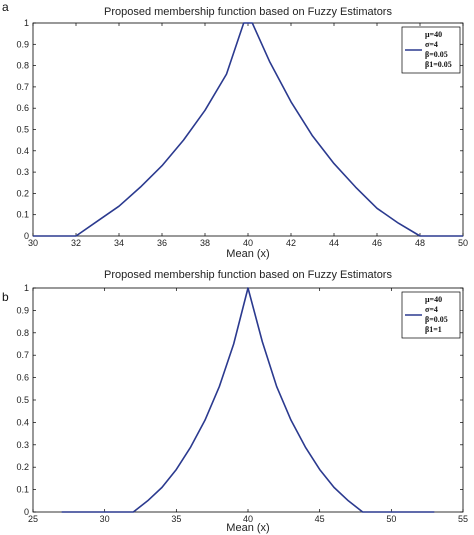 This screenshot has height=535, width=474. I want to click on panel-label: b, so click(5, 297).